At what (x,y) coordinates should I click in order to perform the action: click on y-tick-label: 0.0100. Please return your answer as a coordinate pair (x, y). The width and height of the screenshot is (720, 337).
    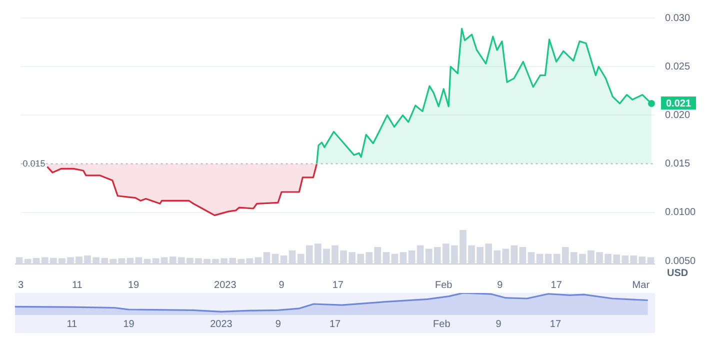
    Looking at the image, I should click on (680, 212).